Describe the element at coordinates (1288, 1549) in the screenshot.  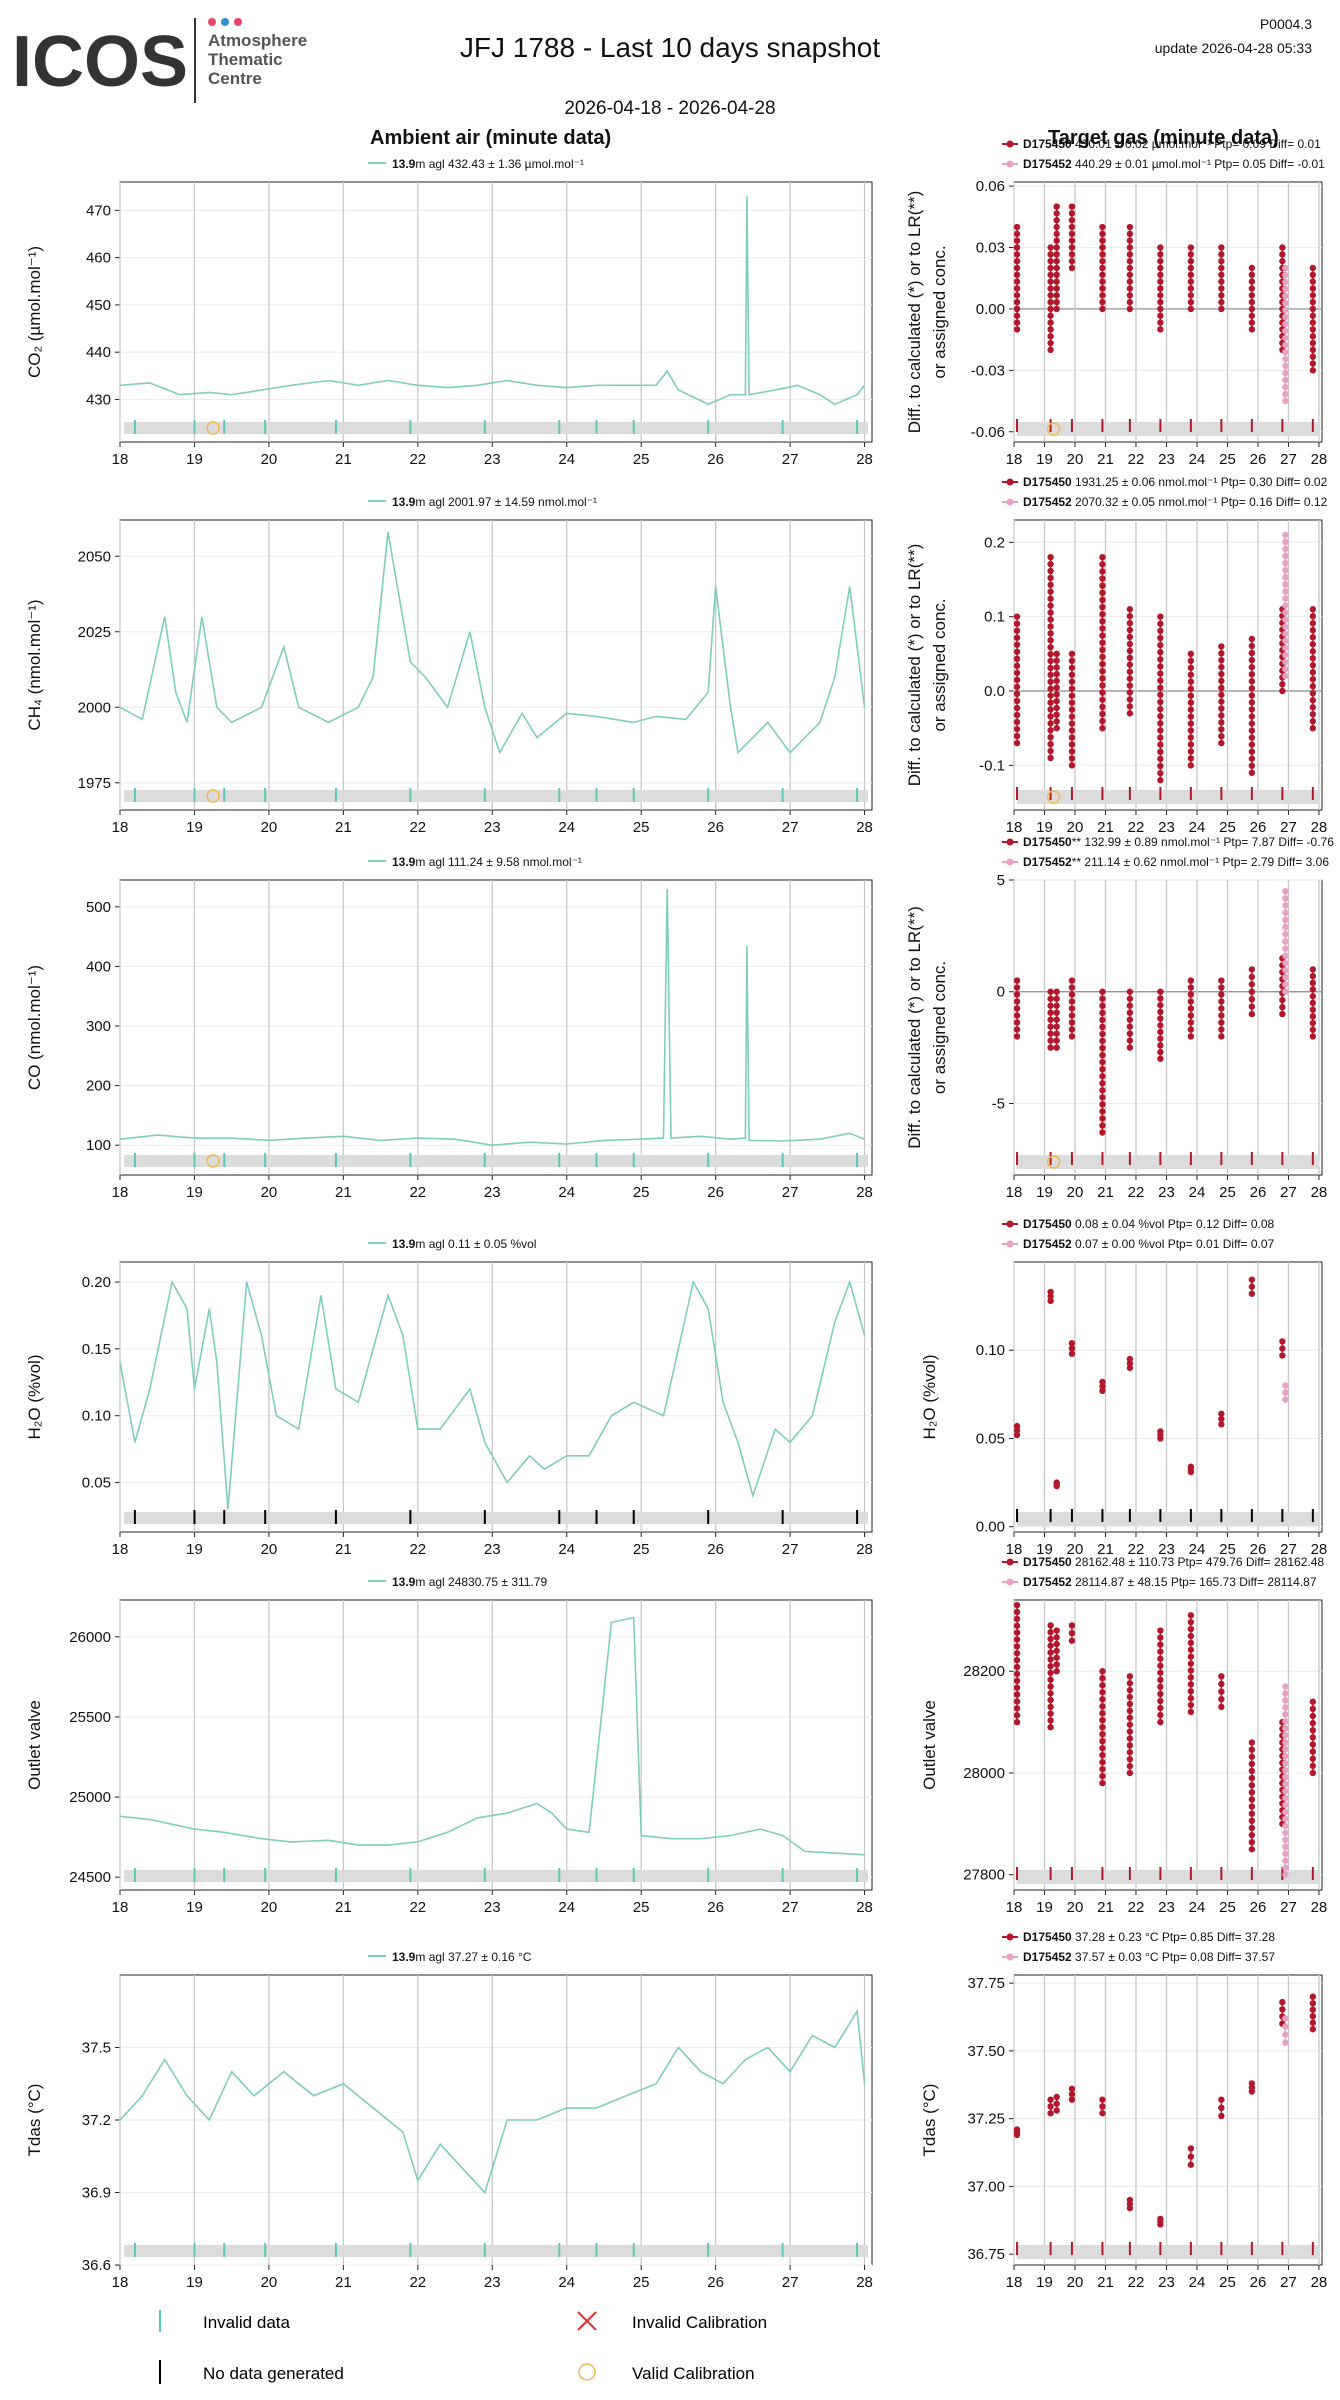
I see `target-tick-label-x: 27` at that location.